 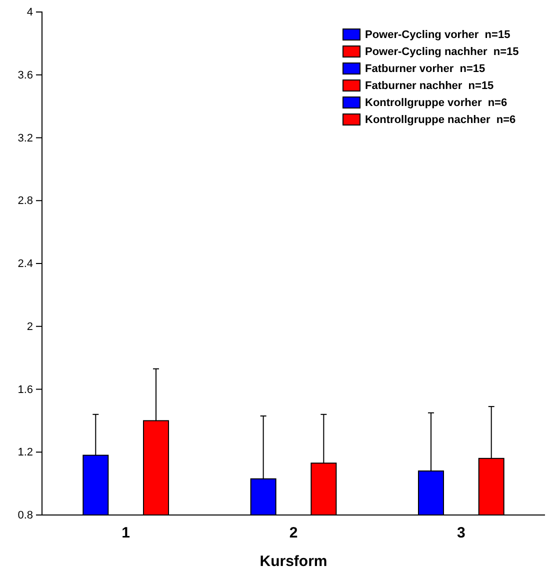 I want to click on y-tick-label: 2.4, so click(x=25, y=264).